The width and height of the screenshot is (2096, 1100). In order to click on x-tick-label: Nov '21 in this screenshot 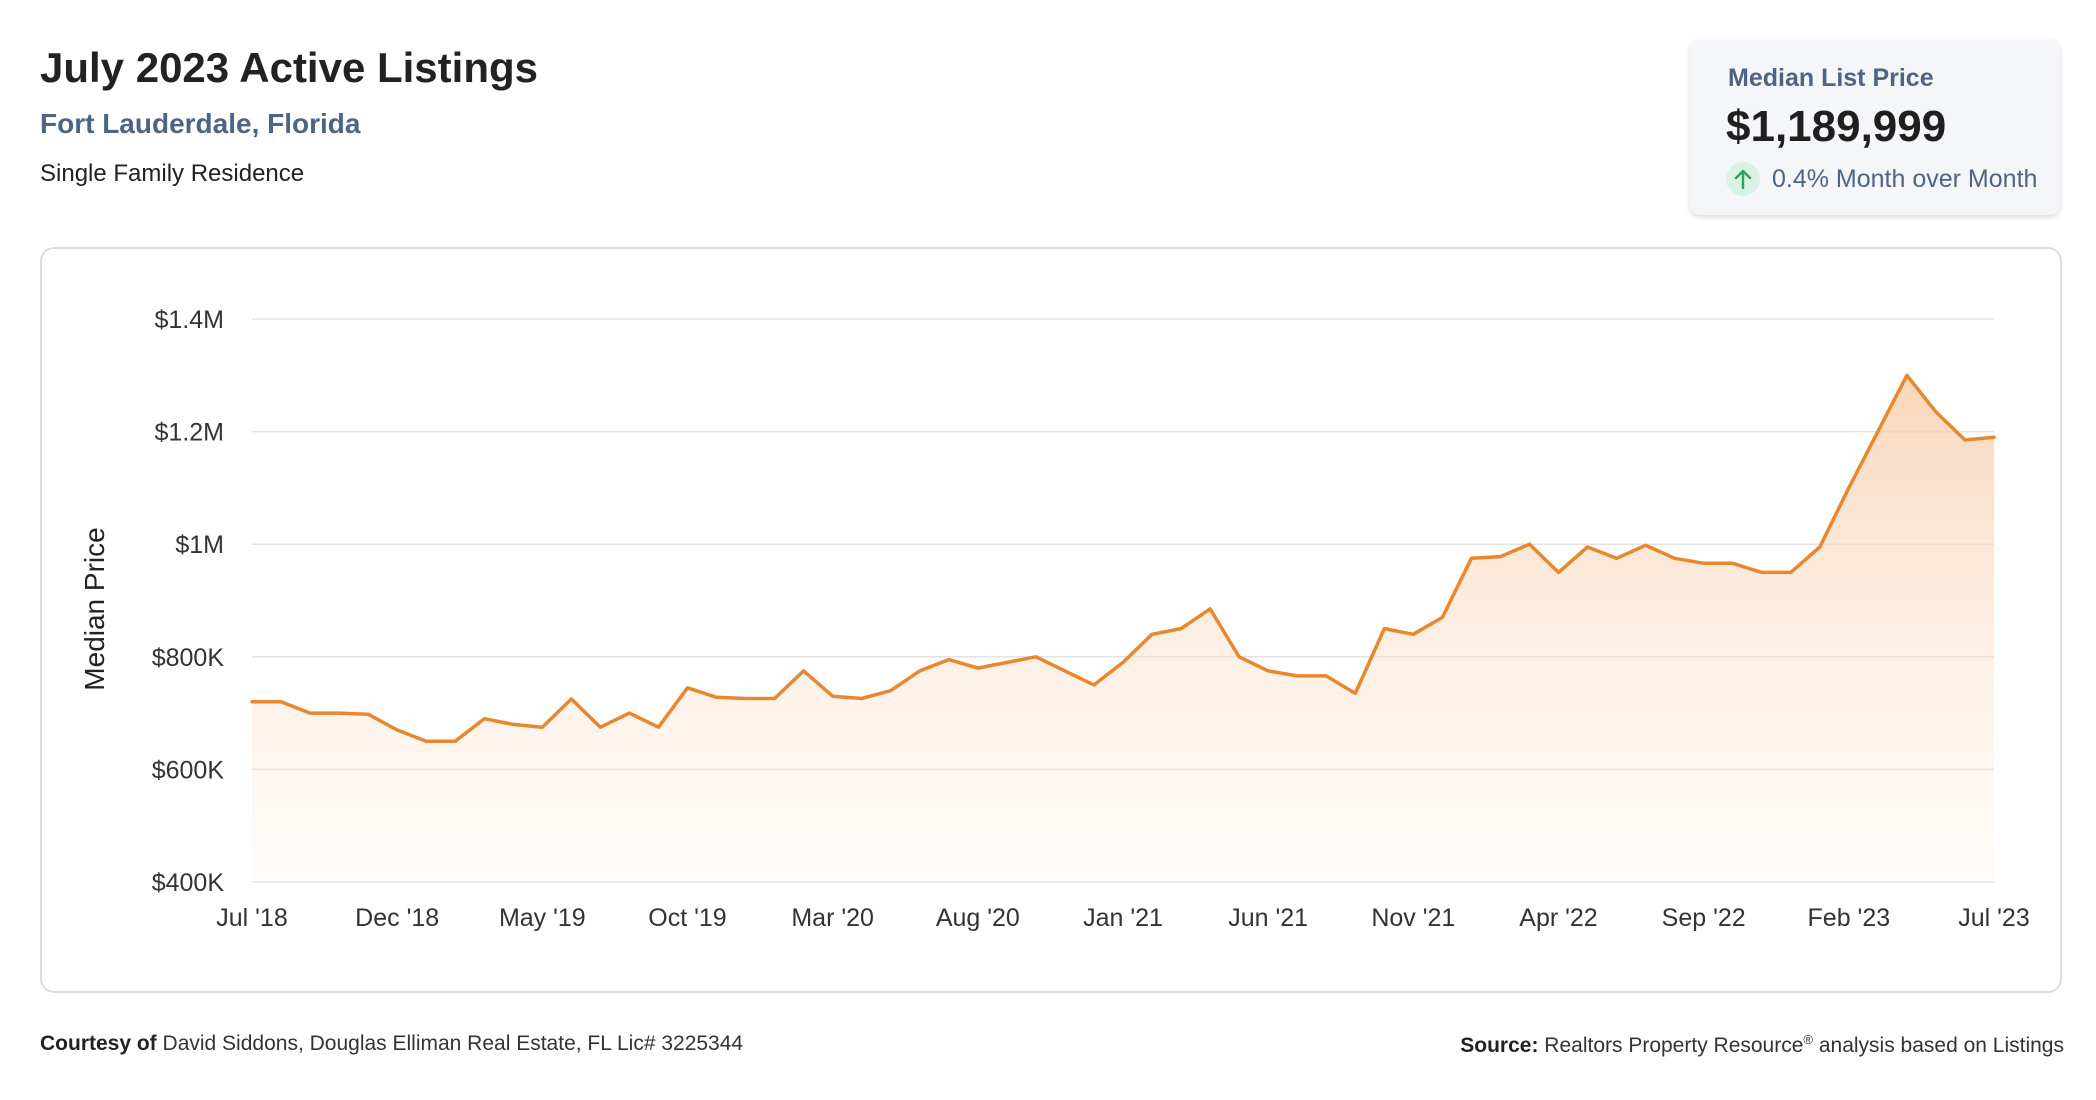, I will do `click(1413, 918)`.